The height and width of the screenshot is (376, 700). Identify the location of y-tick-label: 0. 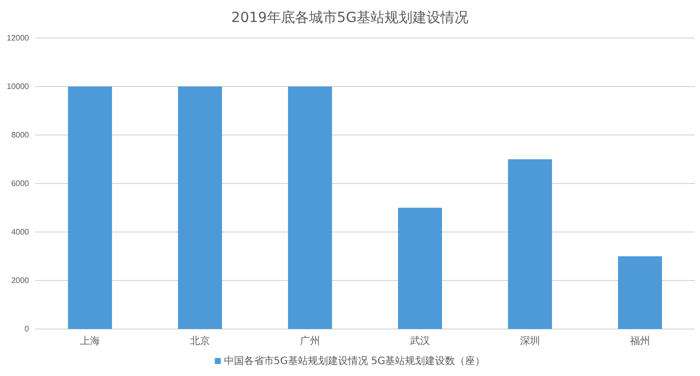
(27, 329).